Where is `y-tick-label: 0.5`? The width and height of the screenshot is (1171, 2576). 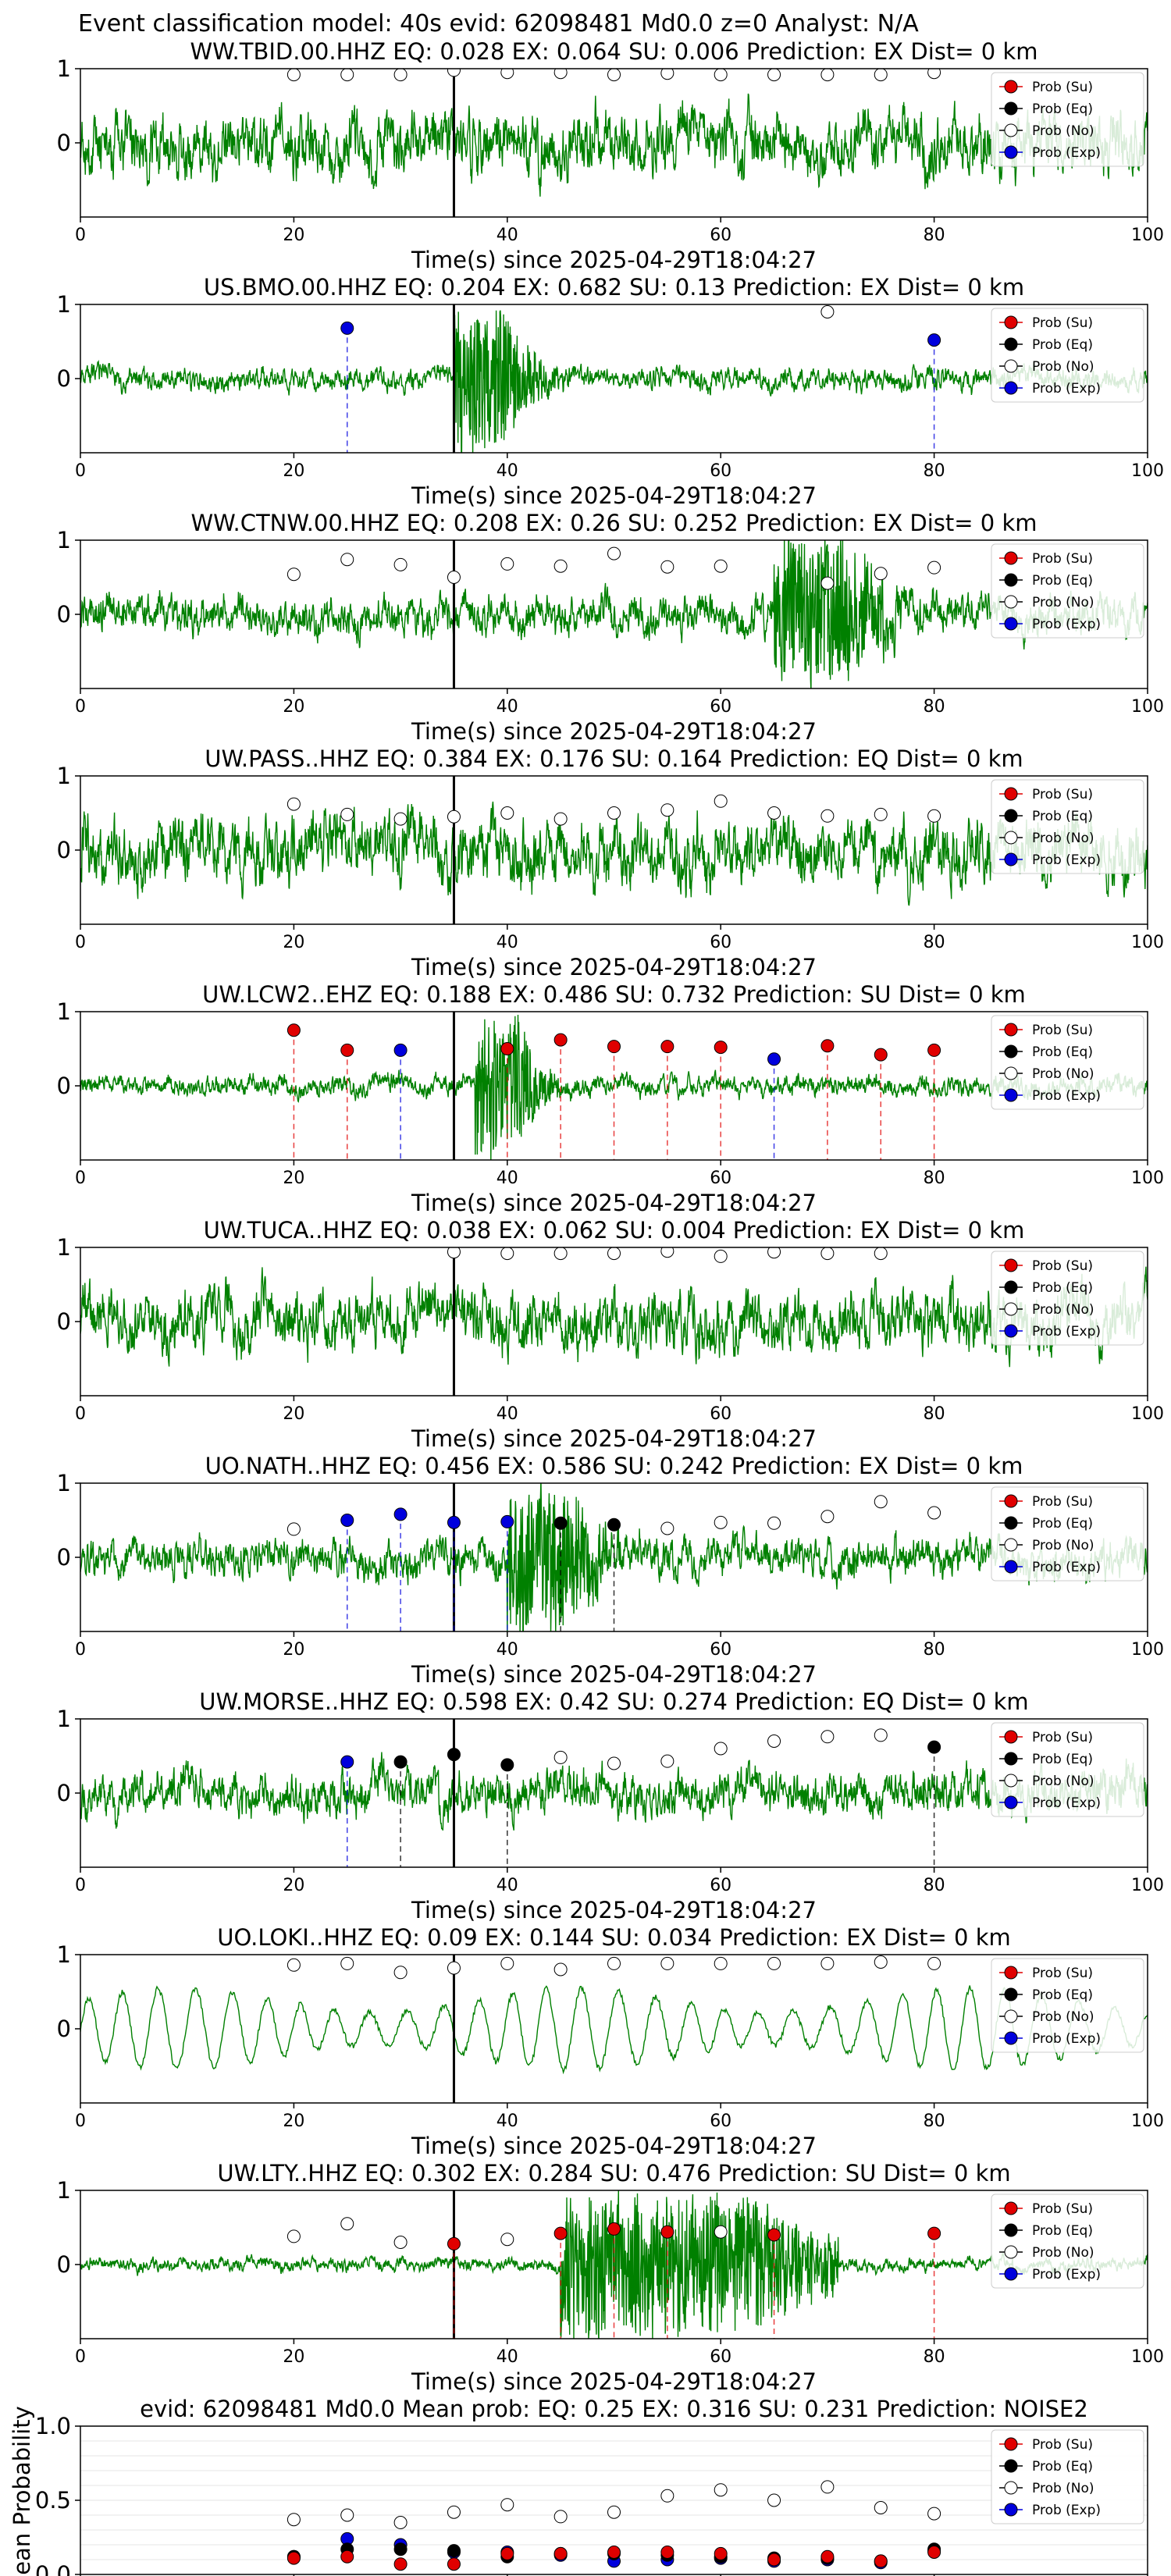
y-tick-label: 0.5 is located at coordinates (53, 2500).